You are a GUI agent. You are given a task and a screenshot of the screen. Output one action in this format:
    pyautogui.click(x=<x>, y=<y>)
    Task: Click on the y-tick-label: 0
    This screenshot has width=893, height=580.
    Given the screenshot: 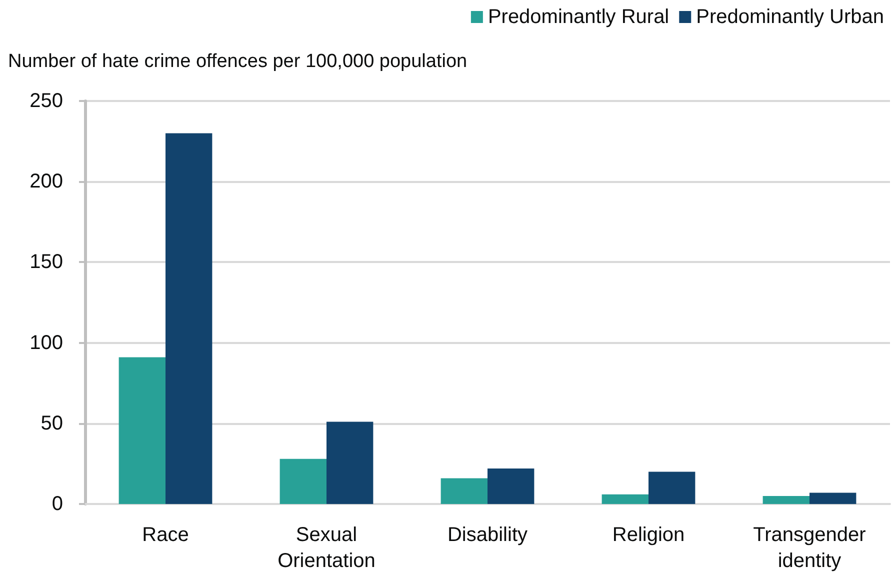 What is the action you would take?
    pyautogui.click(x=57, y=504)
    